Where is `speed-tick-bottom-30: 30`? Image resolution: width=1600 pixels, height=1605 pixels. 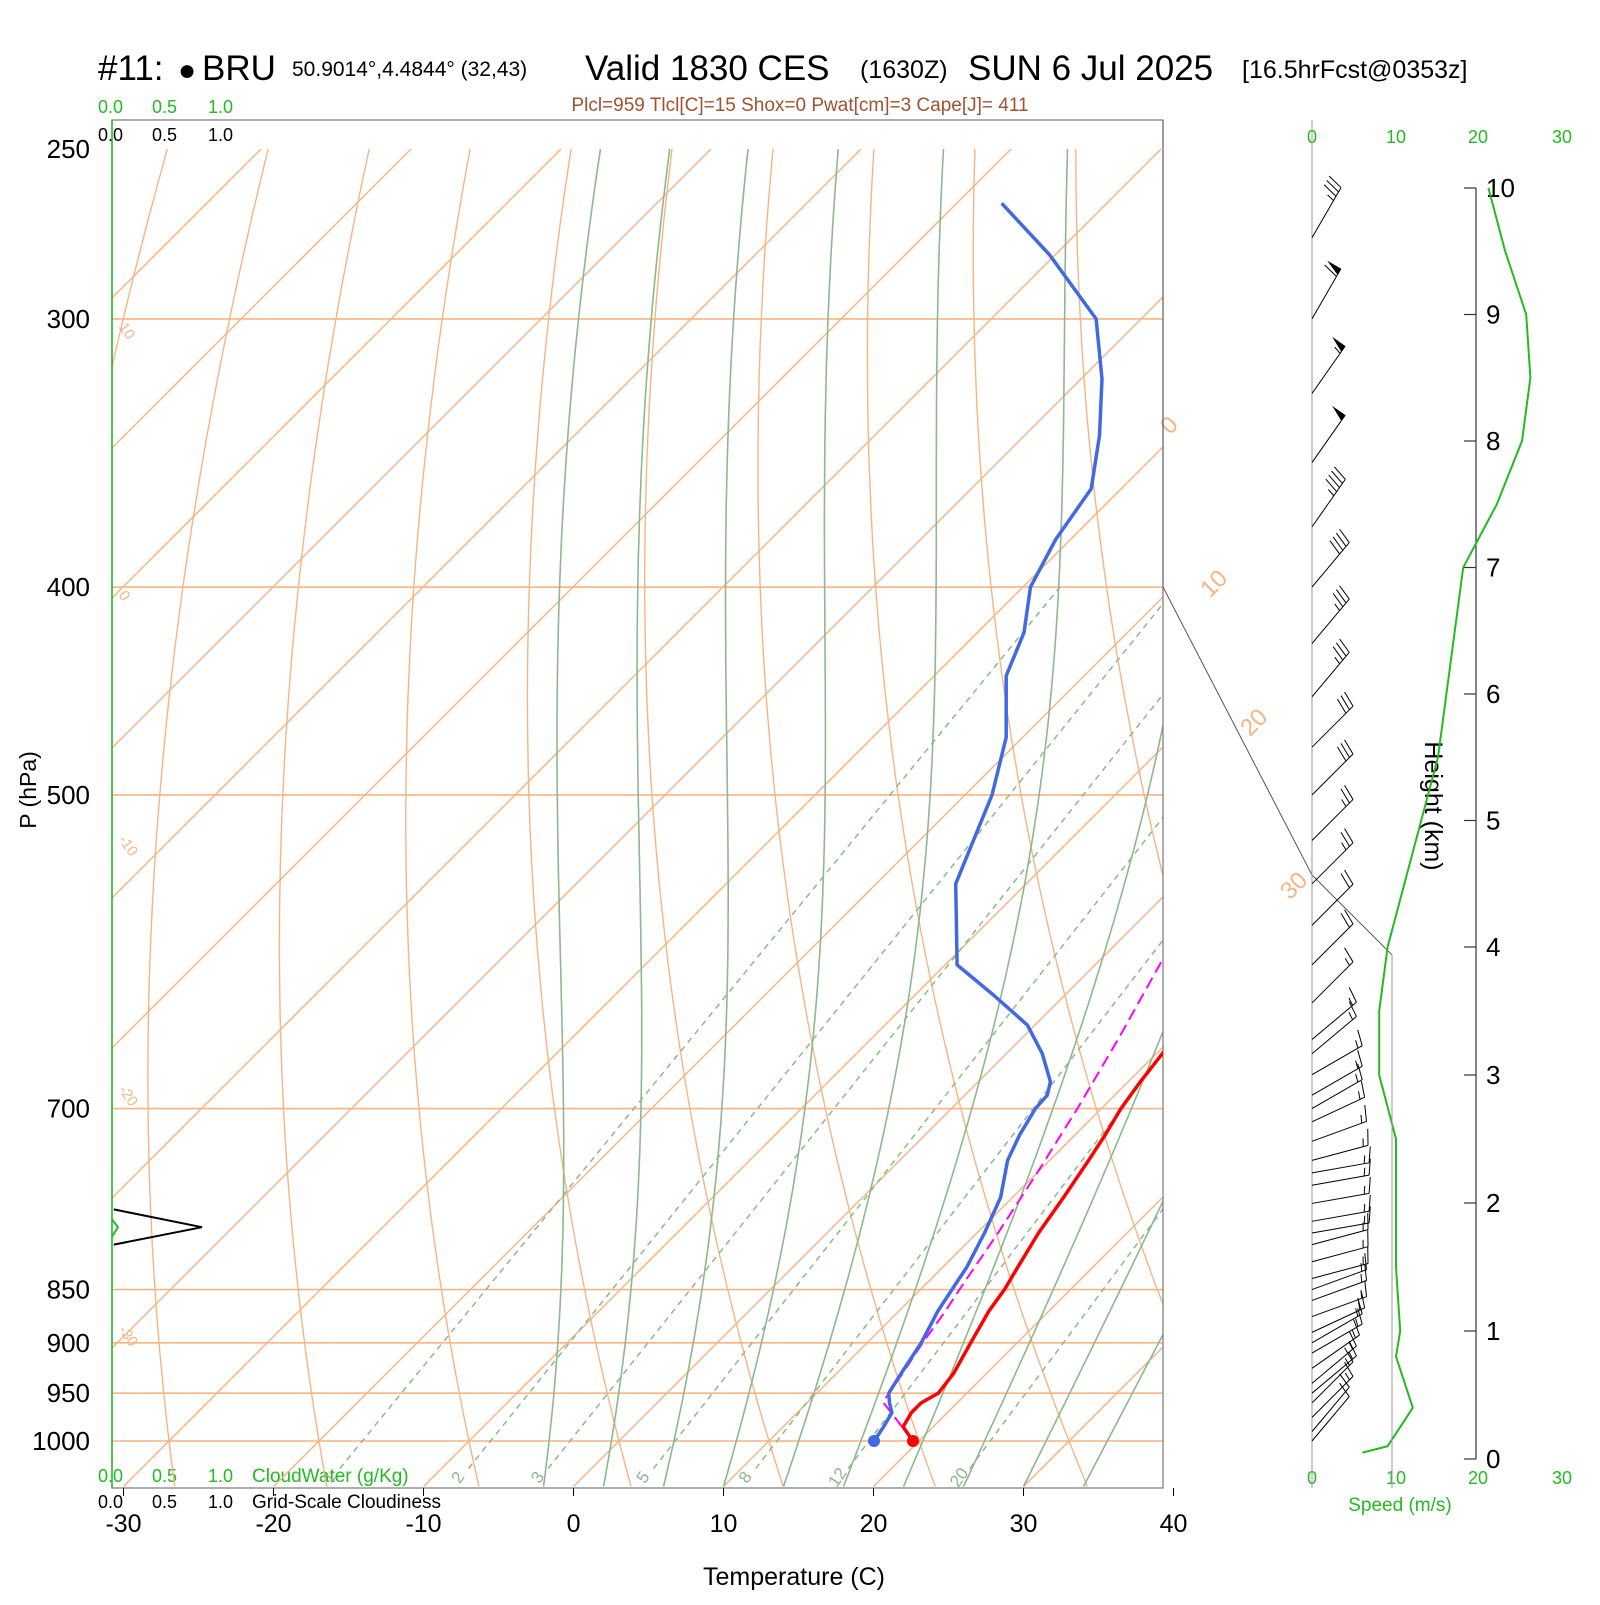
speed-tick-bottom-30: 30 is located at coordinates (1562, 1478).